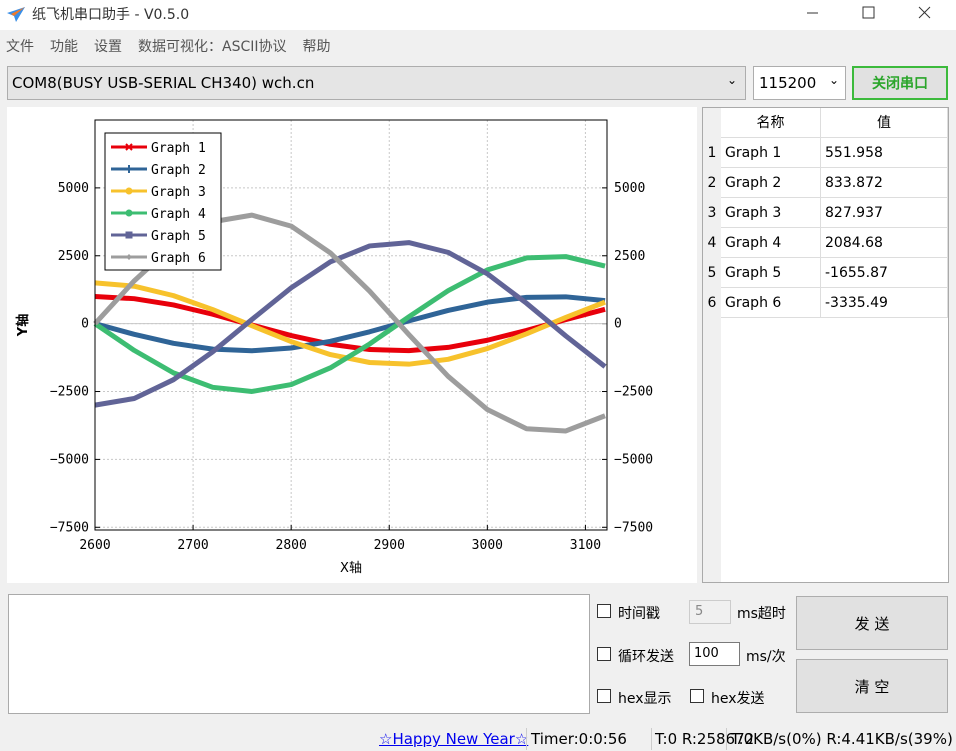 This screenshot has width=956, height=751. Describe the element at coordinates (771, 303) in the screenshot. I see `cell: Graph 6` at that location.